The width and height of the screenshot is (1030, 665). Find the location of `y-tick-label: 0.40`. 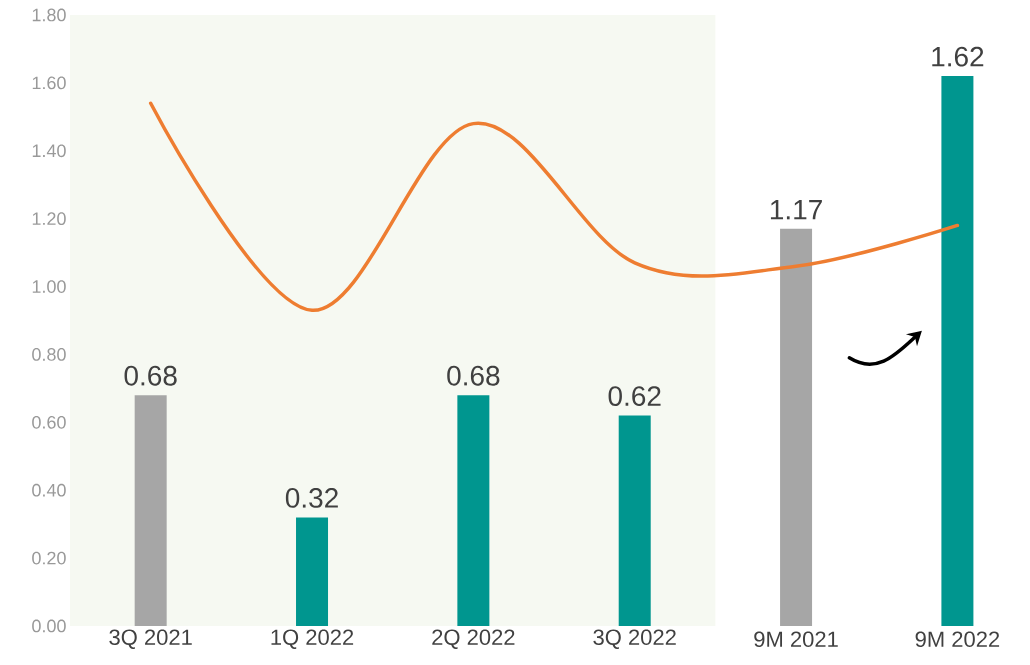

y-tick-label: 0.40 is located at coordinates (49, 490).